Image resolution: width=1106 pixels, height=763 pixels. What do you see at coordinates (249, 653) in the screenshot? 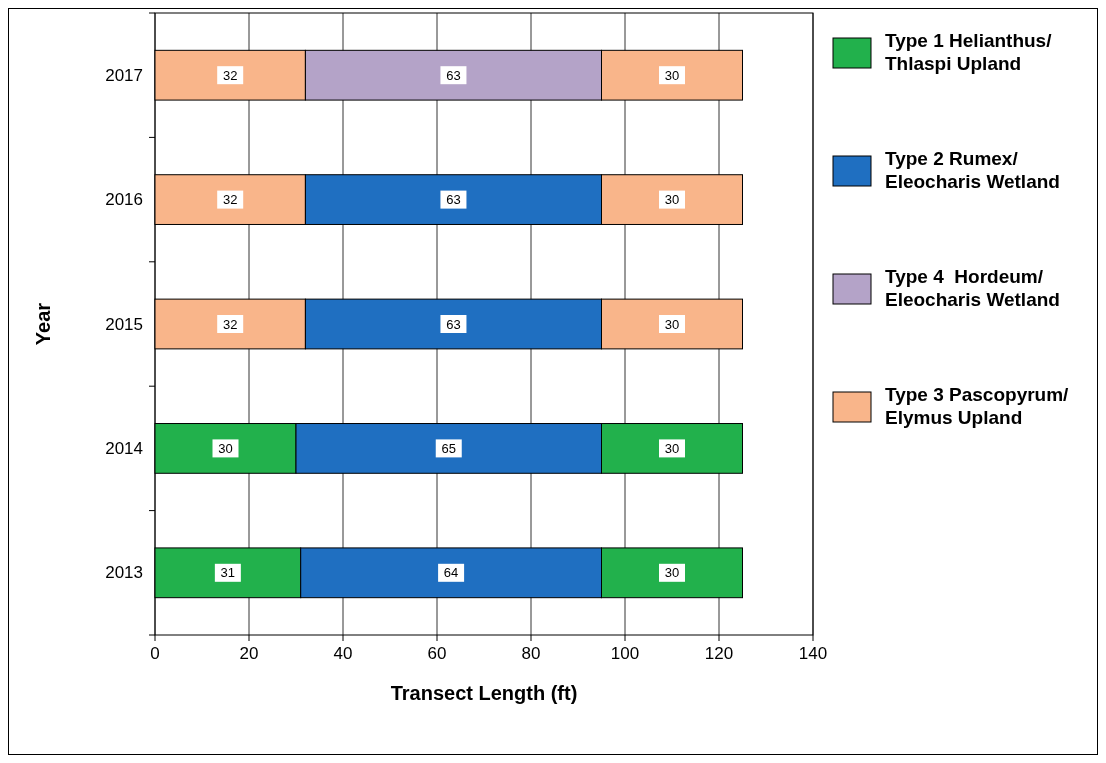
I see `x-tick-label: 20` at bounding box center [249, 653].